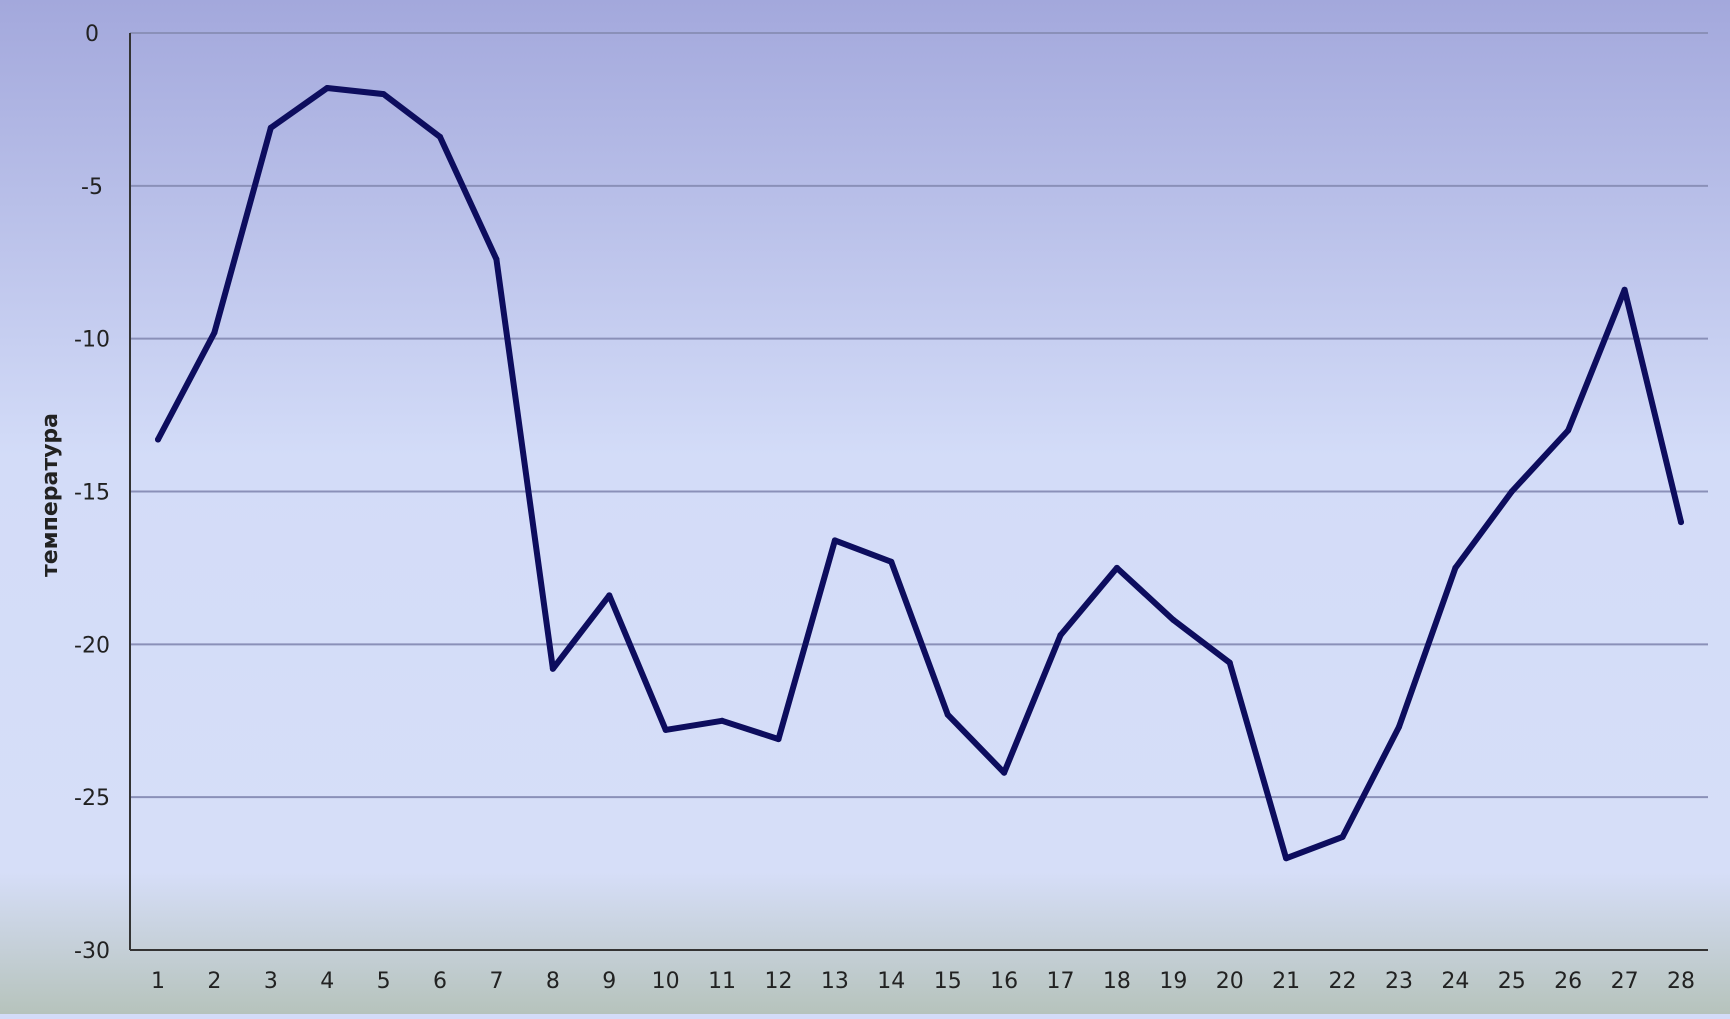  Describe the element at coordinates (214, 981) in the screenshot. I see `x-tick-label: 2` at that location.